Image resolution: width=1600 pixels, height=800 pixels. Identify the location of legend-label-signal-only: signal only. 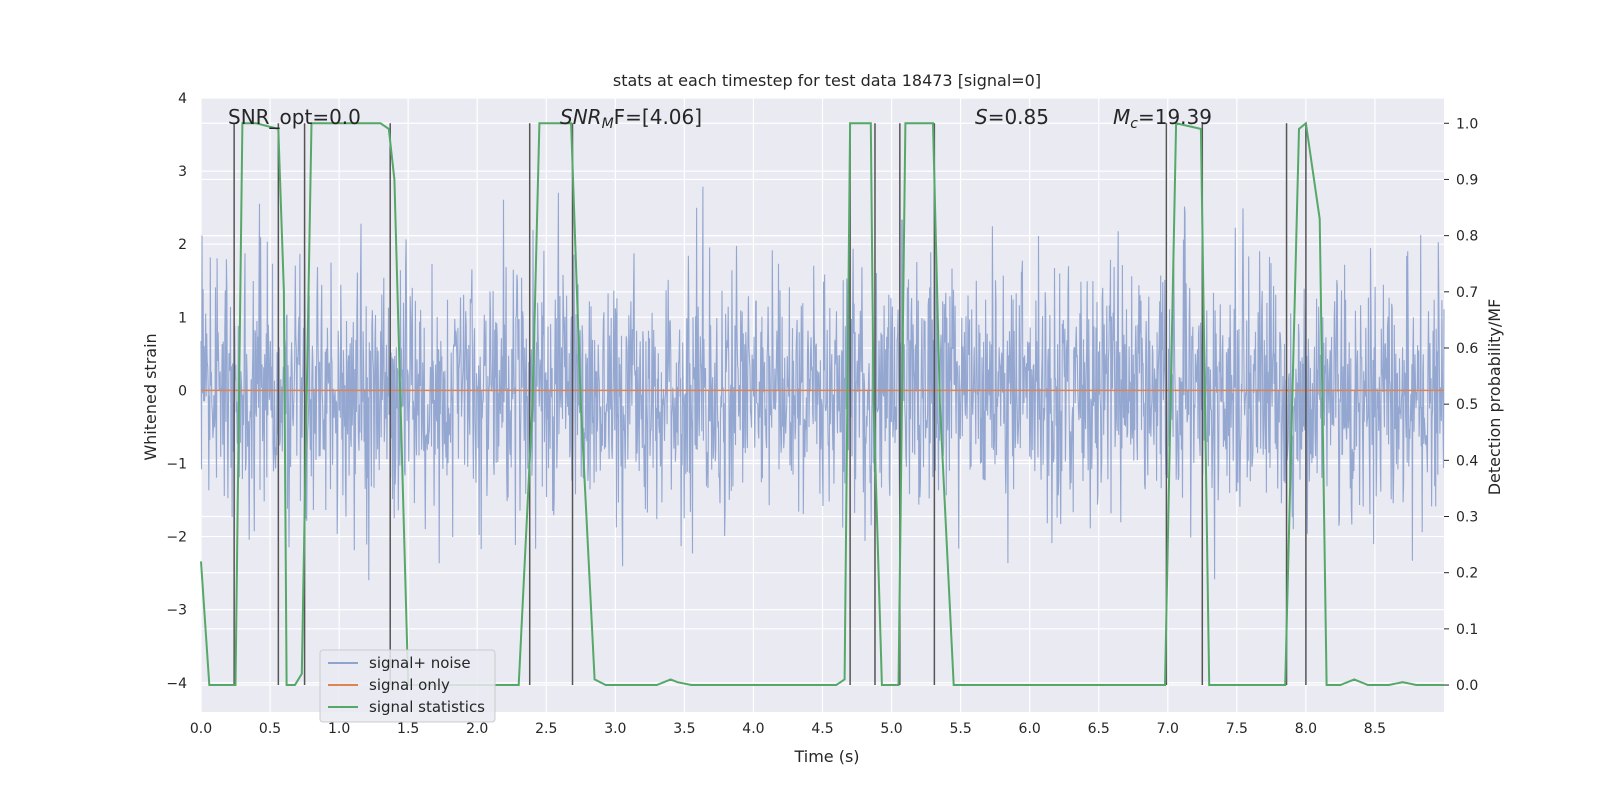
(409, 685).